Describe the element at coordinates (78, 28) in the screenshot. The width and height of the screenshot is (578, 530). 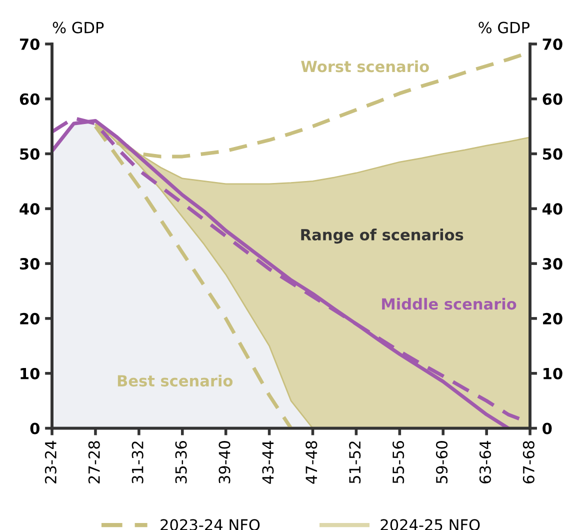
I see `y-axis-title: % GDP` at that location.